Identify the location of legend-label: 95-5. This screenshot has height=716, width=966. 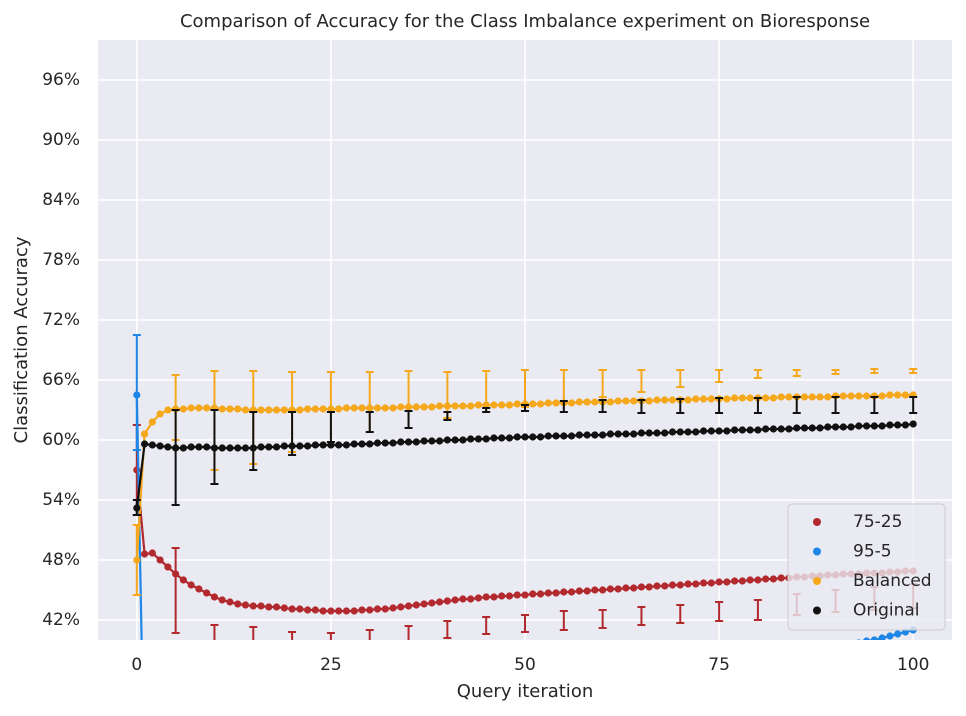
(872, 552).